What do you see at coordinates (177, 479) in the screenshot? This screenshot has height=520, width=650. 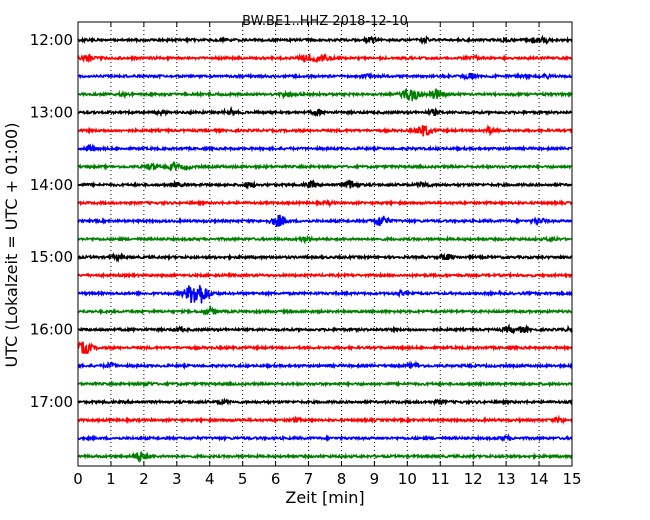 I see `x-tick-label: 3` at bounding box center [177, 479].